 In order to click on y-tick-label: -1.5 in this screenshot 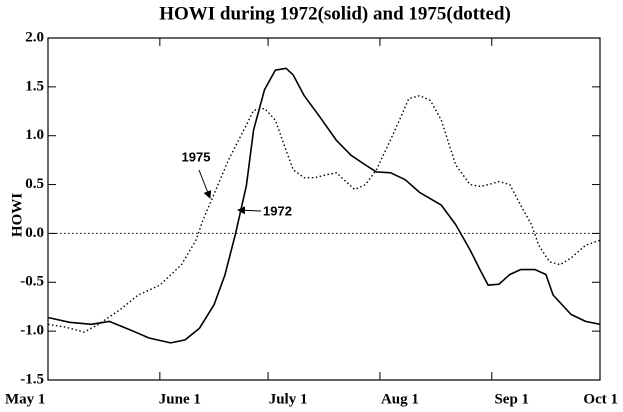, I will do `click(32, 379)`.